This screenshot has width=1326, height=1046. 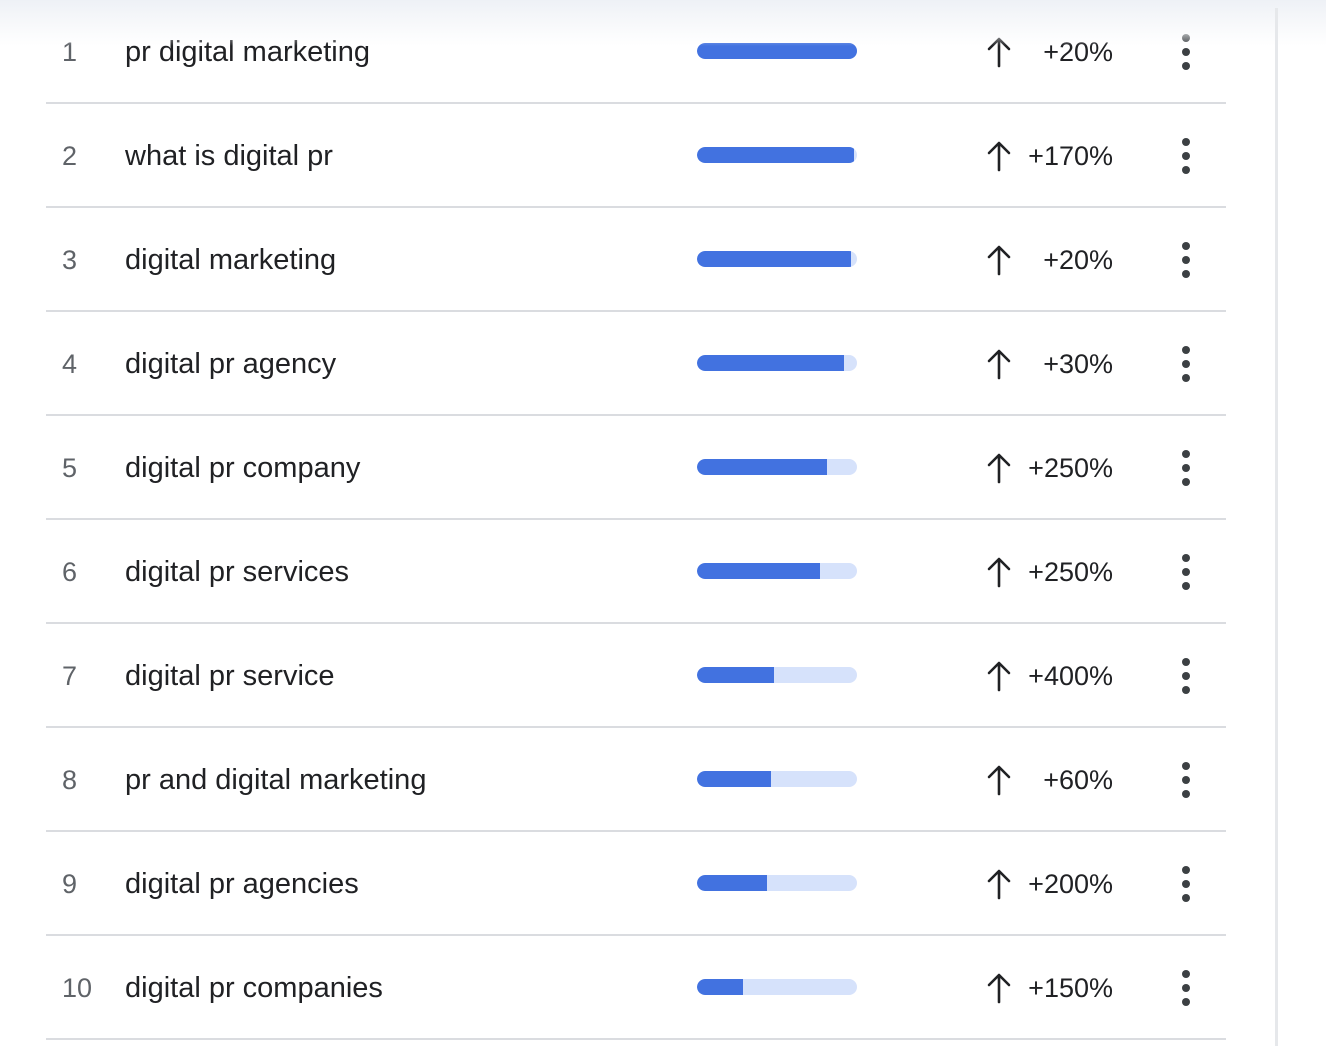 I want to click on scrollbar-track, so click(x=1276, y=527).